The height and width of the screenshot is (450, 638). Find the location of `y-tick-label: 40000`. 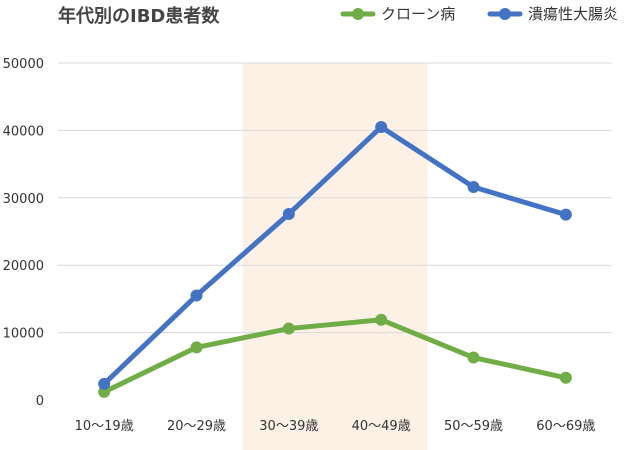

y-tick-label: 40000 is located at coordinates (23, 131).